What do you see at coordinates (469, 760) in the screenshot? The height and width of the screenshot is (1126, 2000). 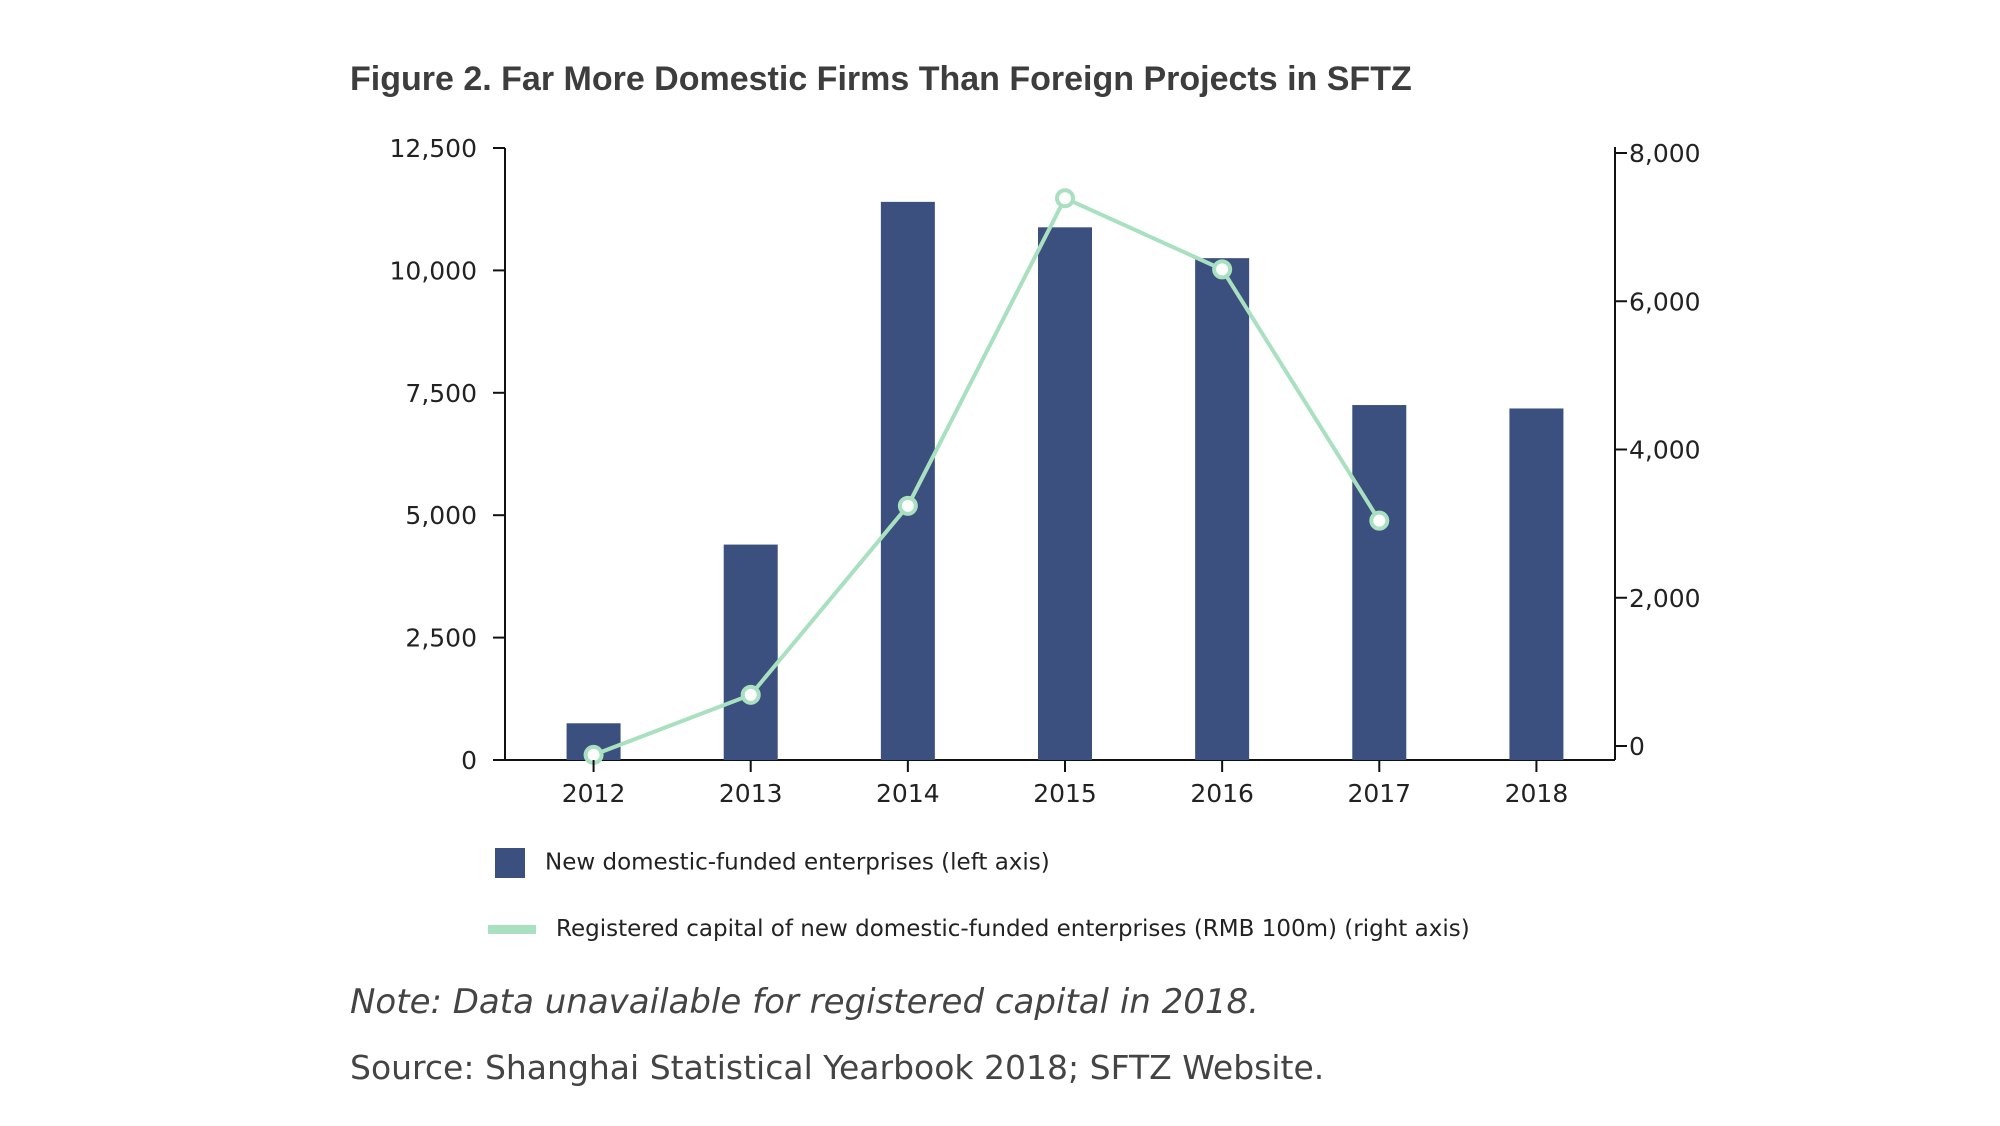 I see `left-tick-label: 0` at bounding box center [469, 760].